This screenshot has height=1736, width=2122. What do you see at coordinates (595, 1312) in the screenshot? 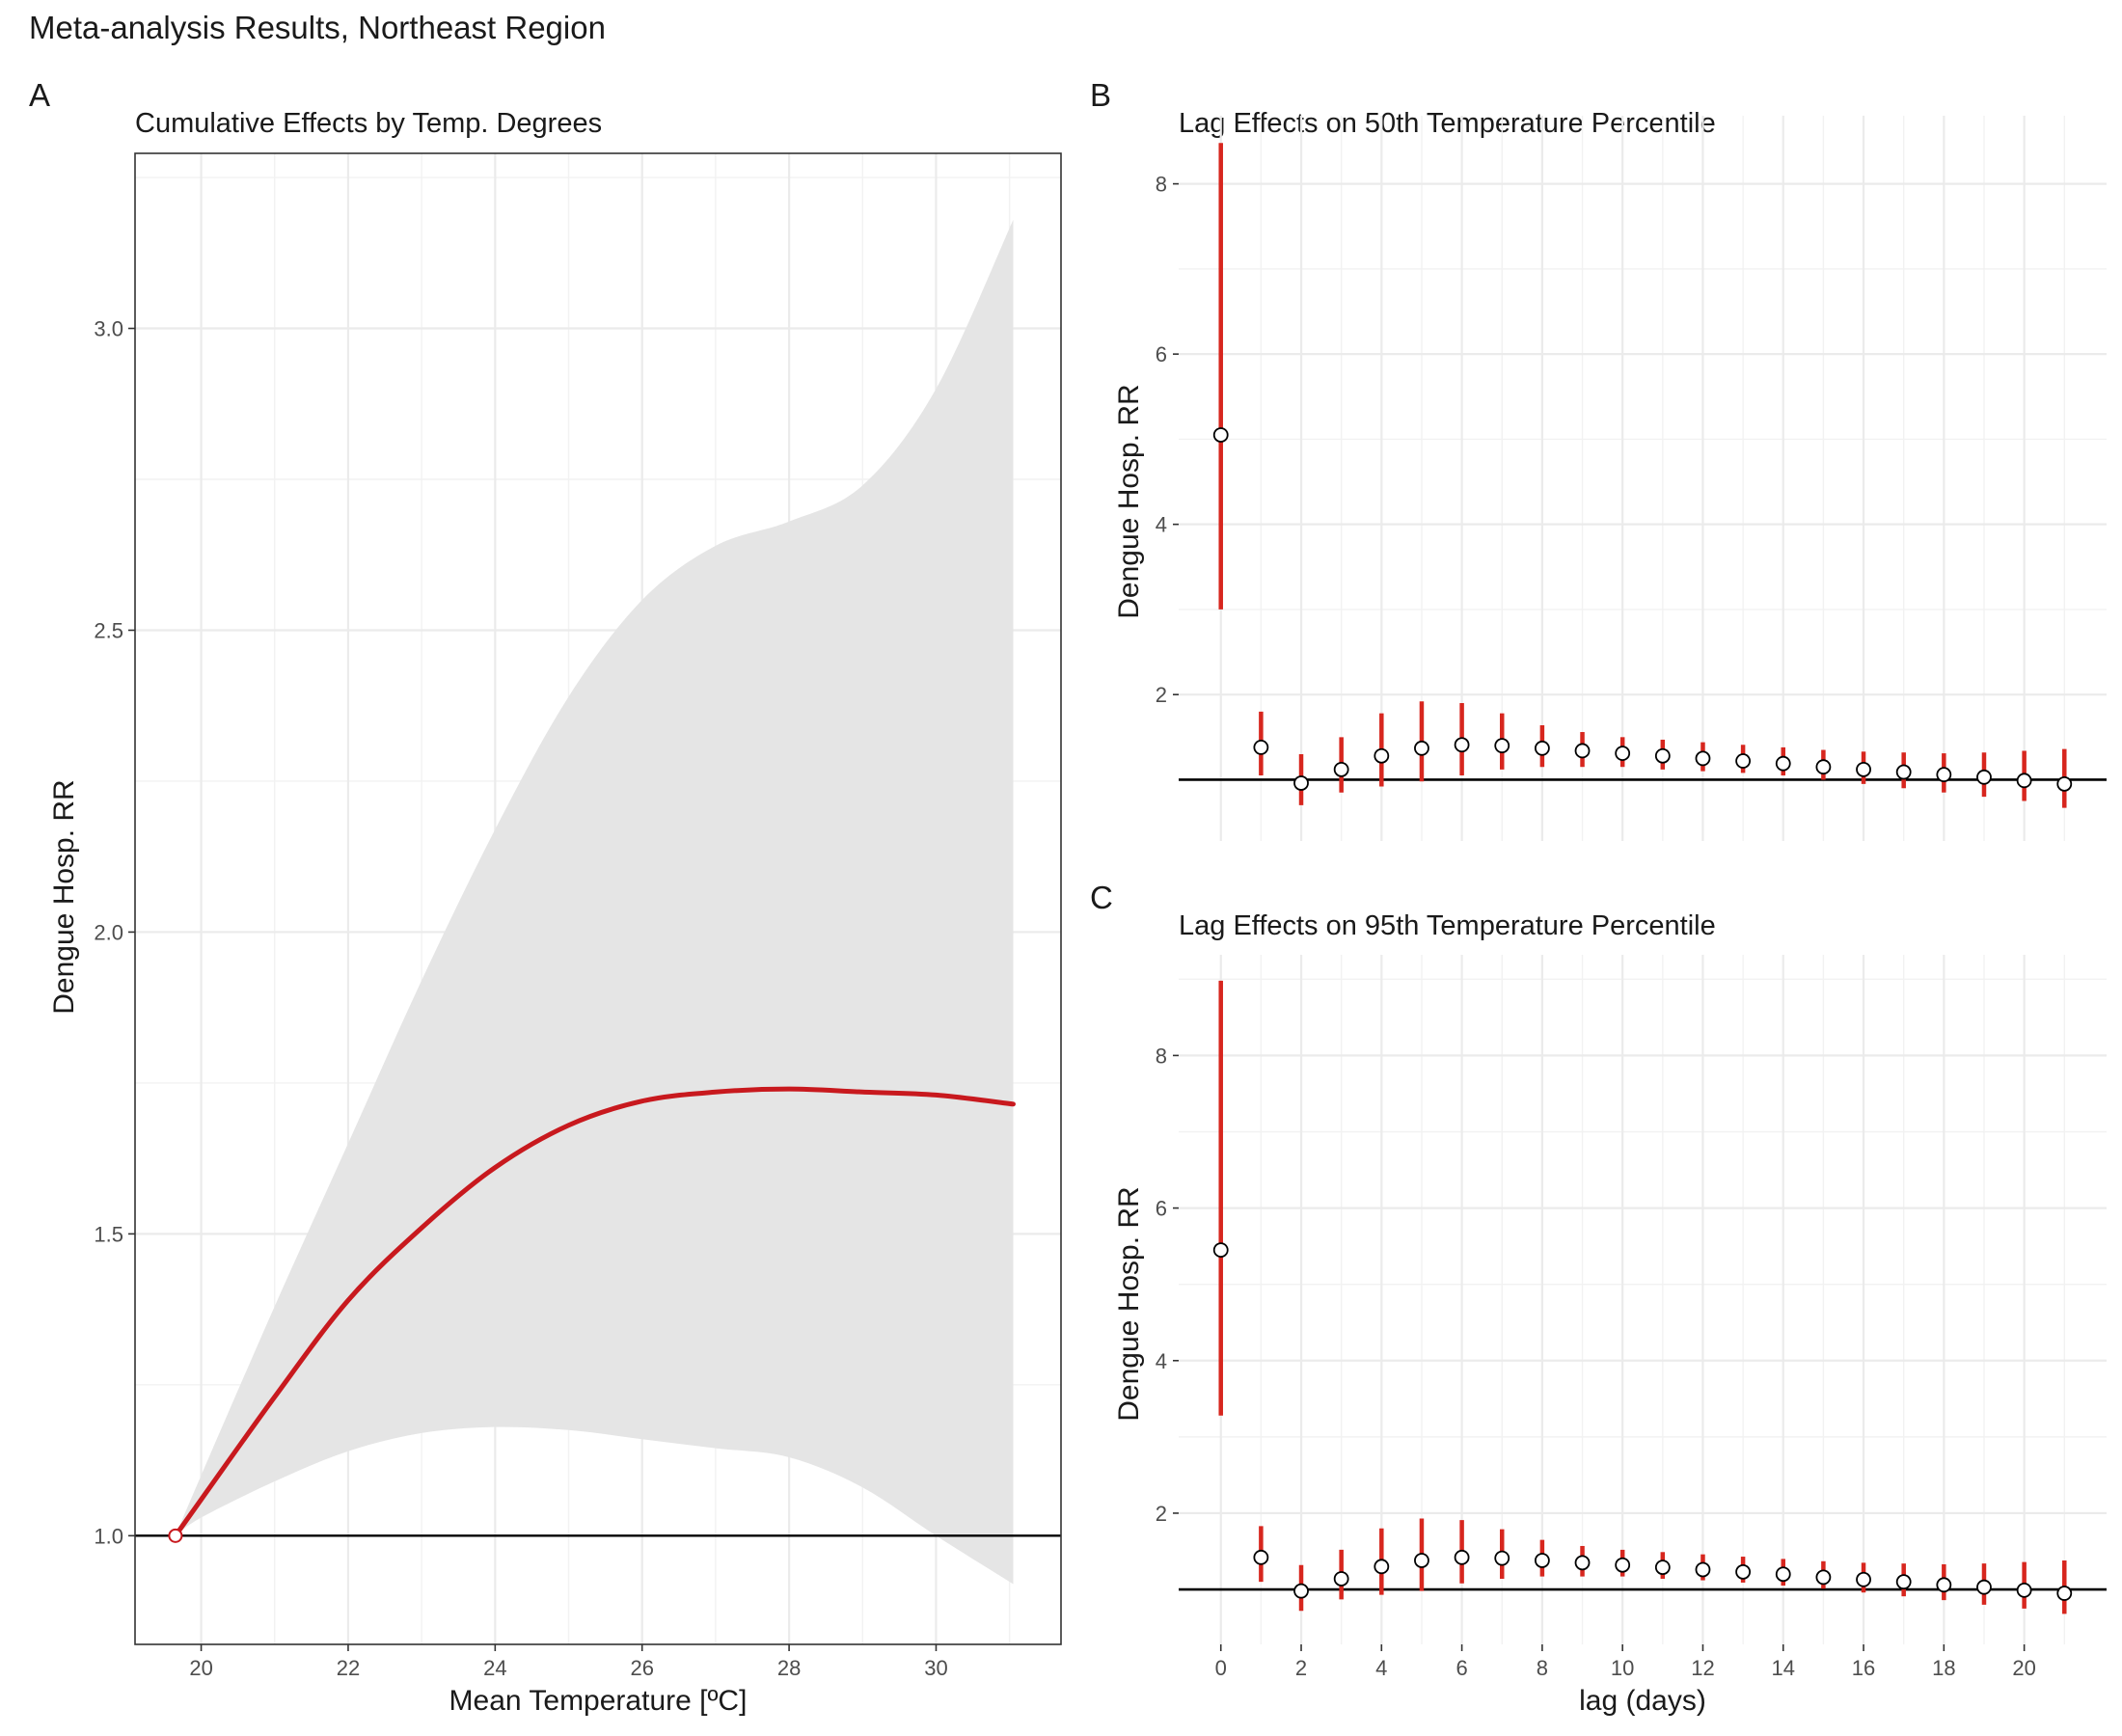
I see `panel-a-rr-curve` at bounding box center [595, 1312].